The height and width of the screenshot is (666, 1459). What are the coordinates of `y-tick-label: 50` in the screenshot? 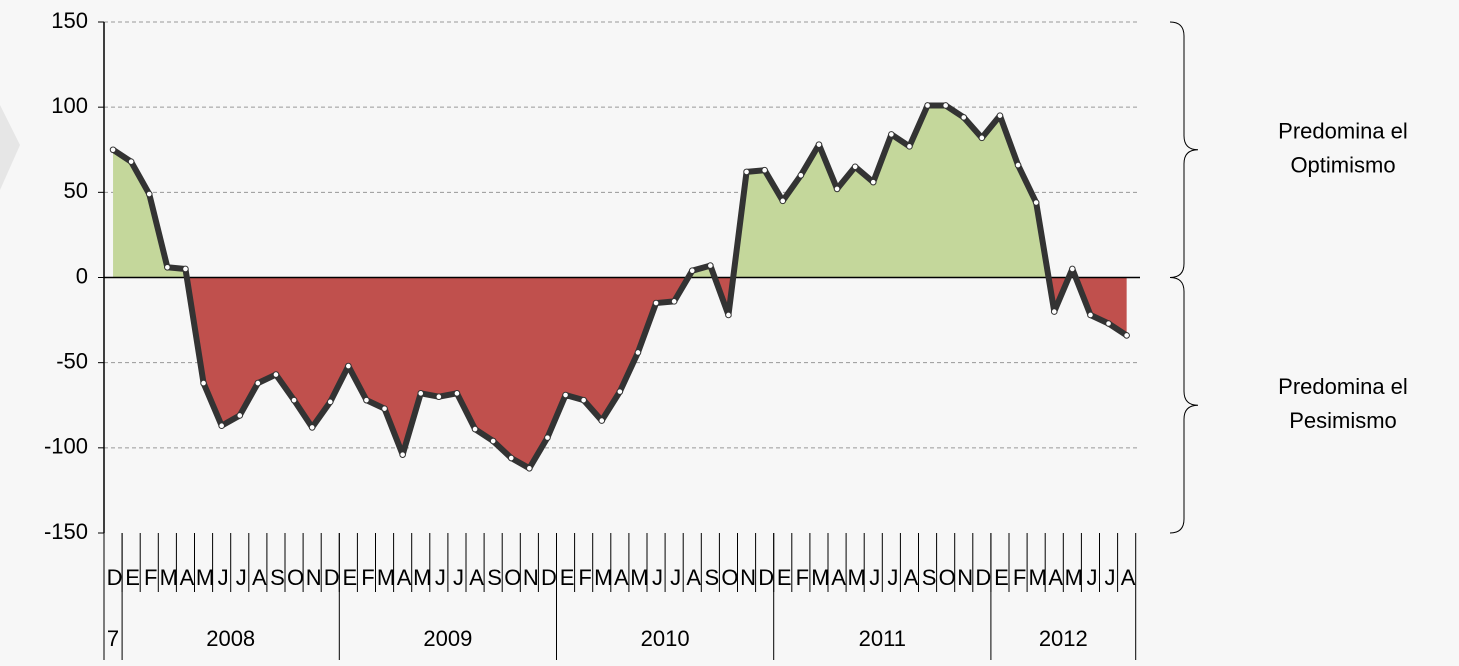 It's located at (76, 190).